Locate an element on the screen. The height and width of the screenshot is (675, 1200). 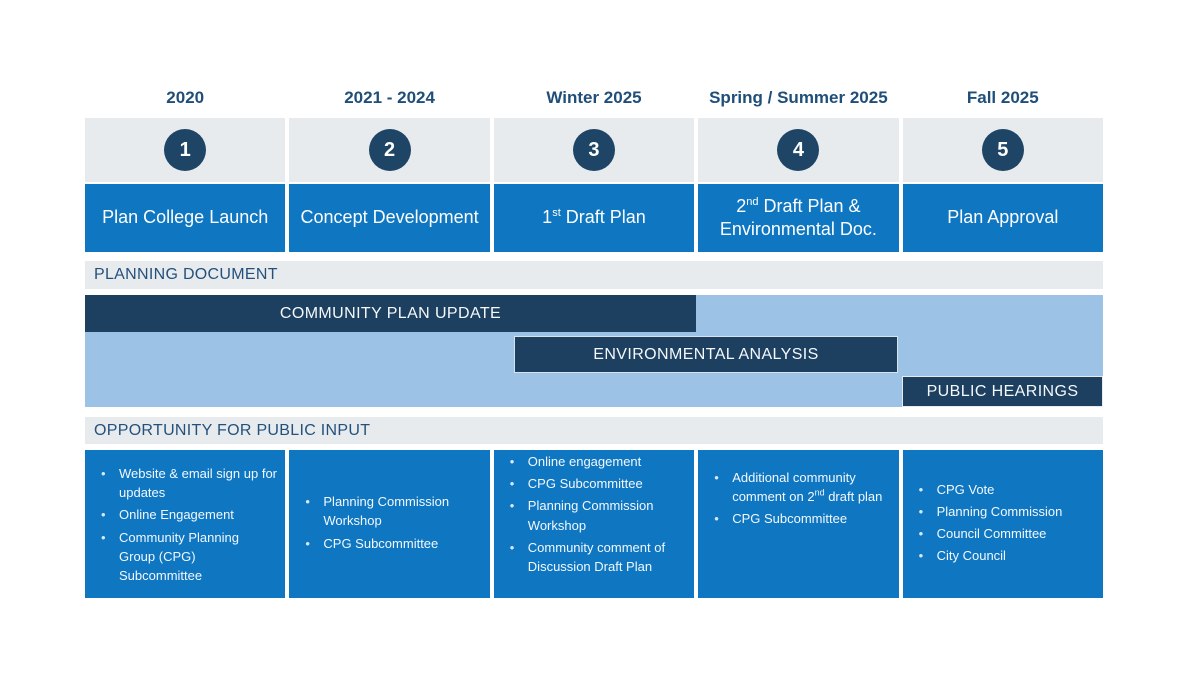
phase-label: 1st Draft Plan is located at coordinates (594, 217).